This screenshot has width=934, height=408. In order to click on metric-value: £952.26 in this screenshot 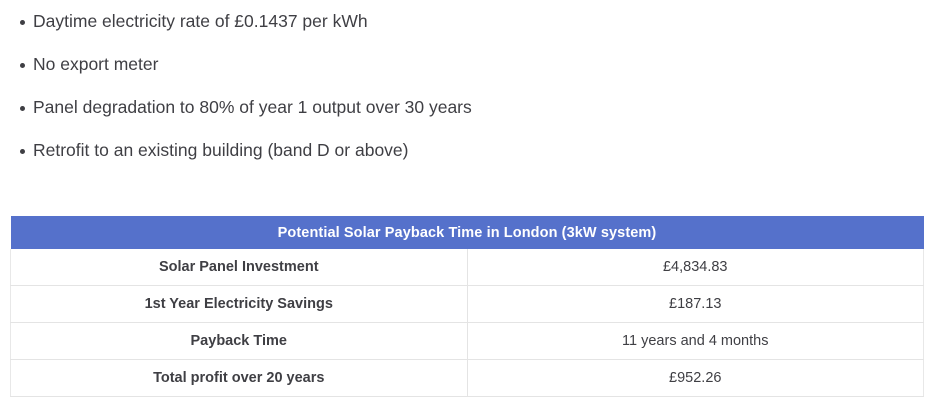, I will do `click(695, 378)`.